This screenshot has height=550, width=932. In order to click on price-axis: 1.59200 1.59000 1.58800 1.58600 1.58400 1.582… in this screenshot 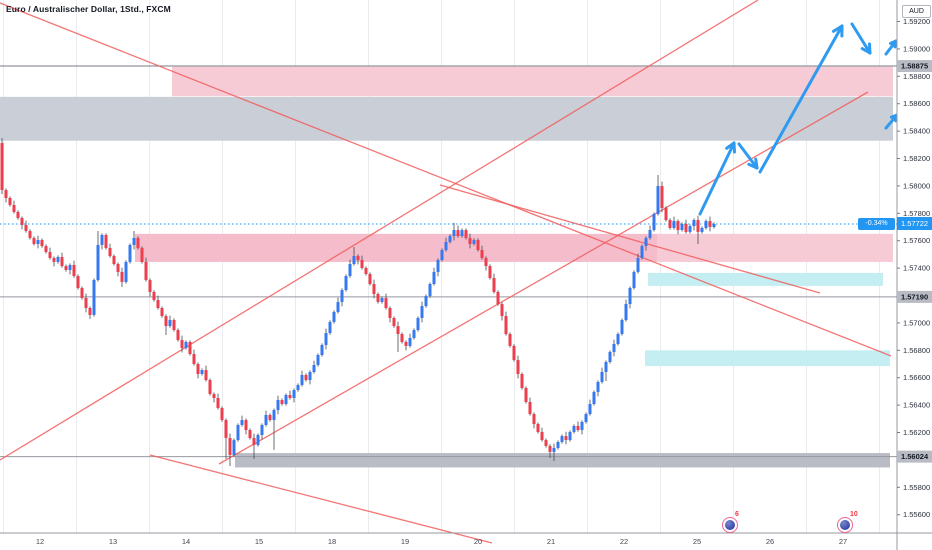, I will do `click(914, 275)`.